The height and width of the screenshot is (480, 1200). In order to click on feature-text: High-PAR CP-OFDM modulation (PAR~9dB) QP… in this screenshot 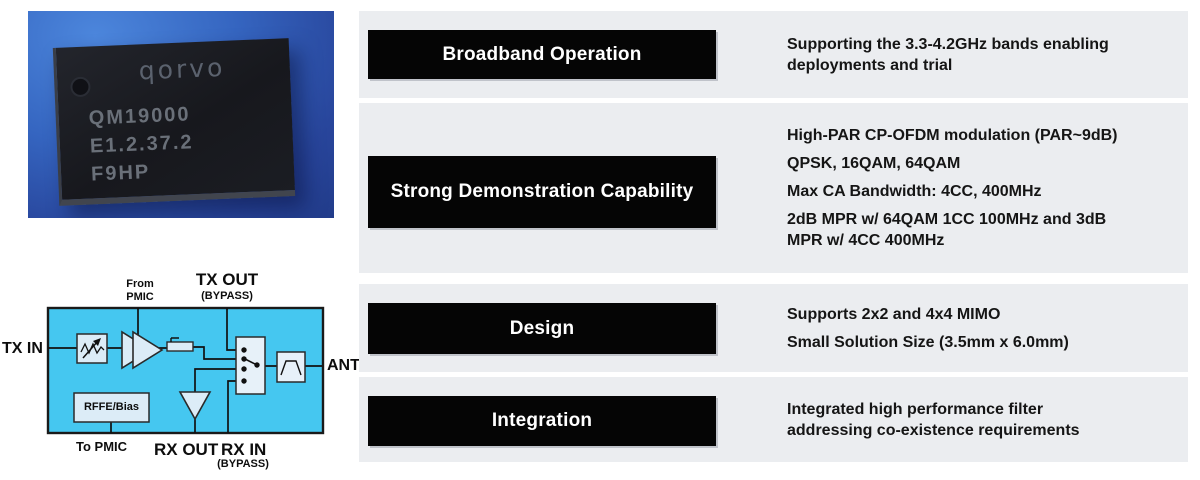, I will do `click(986, 188)`.